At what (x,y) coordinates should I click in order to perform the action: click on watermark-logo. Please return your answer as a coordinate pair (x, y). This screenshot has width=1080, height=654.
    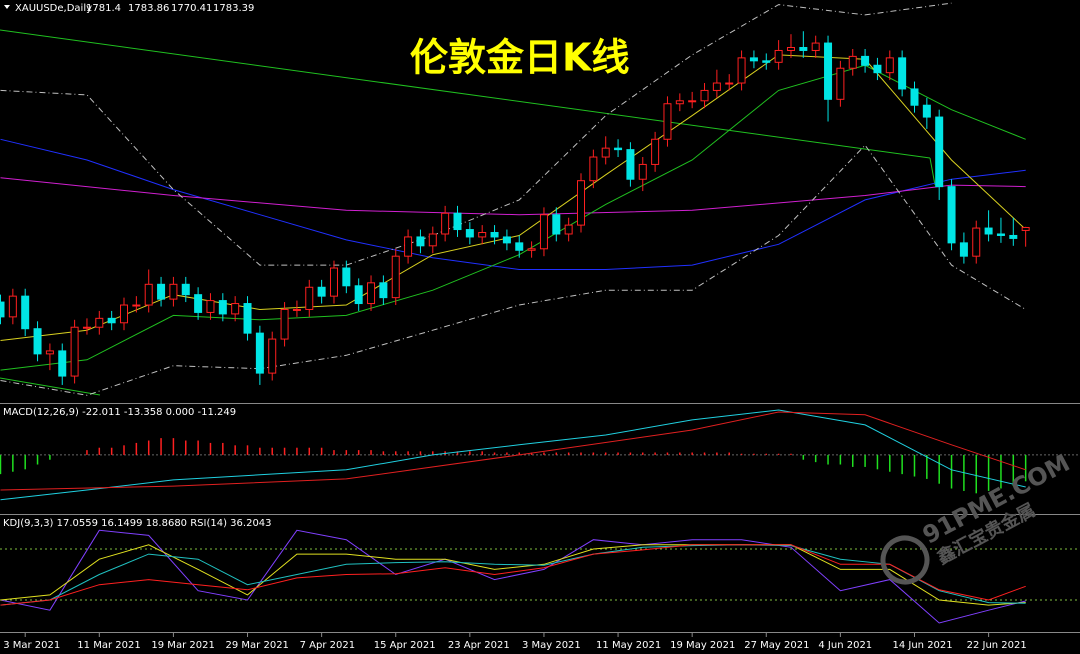
    Looking at the image, I should click on (905, 560).